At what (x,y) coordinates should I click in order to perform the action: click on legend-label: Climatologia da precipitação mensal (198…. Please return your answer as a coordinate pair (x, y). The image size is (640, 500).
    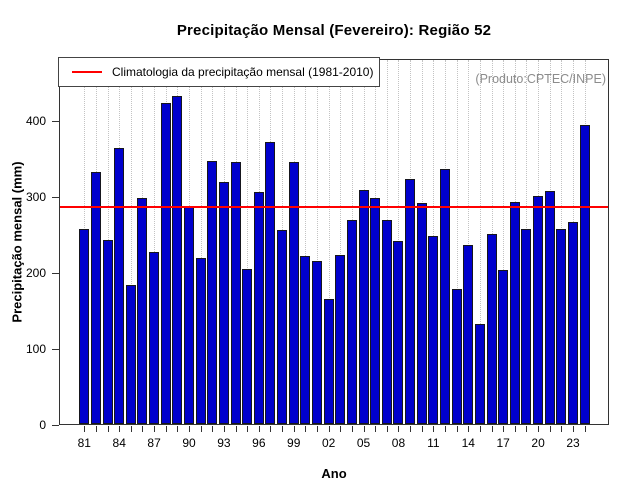
    Looking at the image, I should click on (243, 72).